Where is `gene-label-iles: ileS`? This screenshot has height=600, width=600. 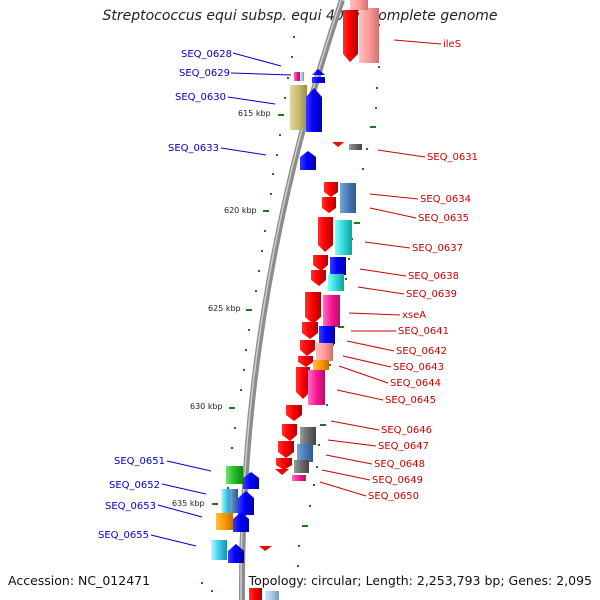 gene-label-iles: ileS is located at coordinates (452, 44).